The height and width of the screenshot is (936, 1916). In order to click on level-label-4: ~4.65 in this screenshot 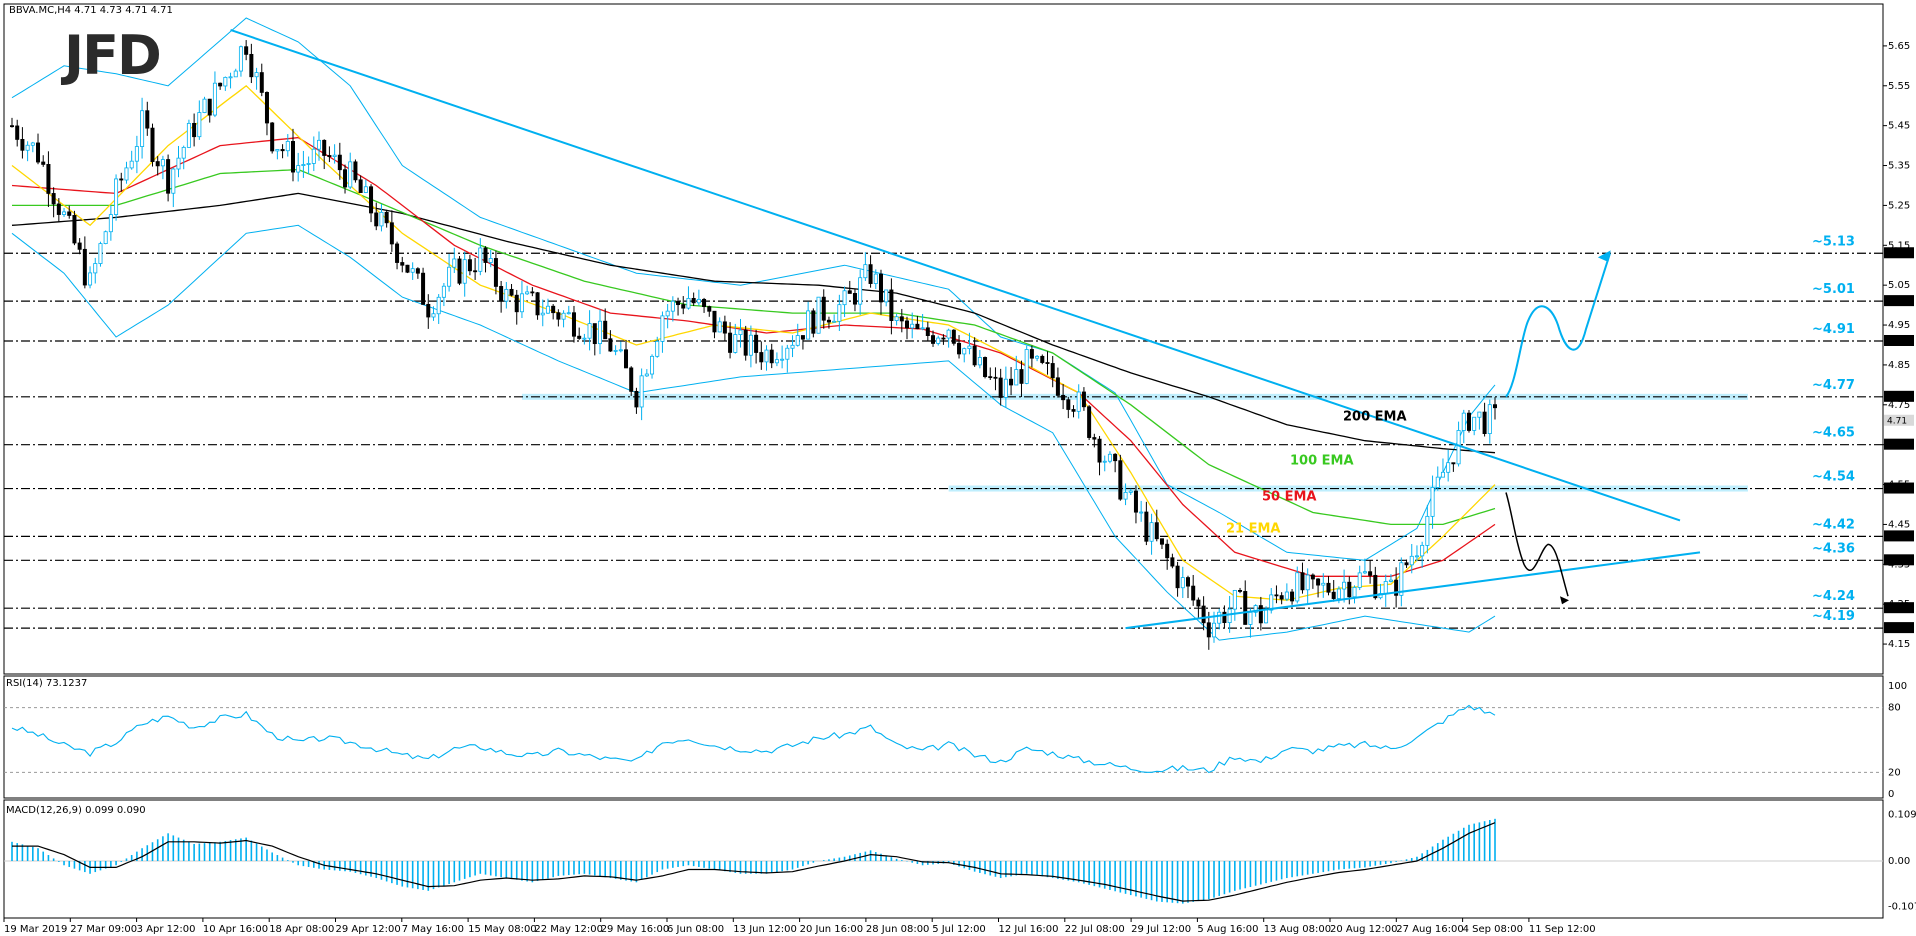, I will do `click(1833, 433)`.